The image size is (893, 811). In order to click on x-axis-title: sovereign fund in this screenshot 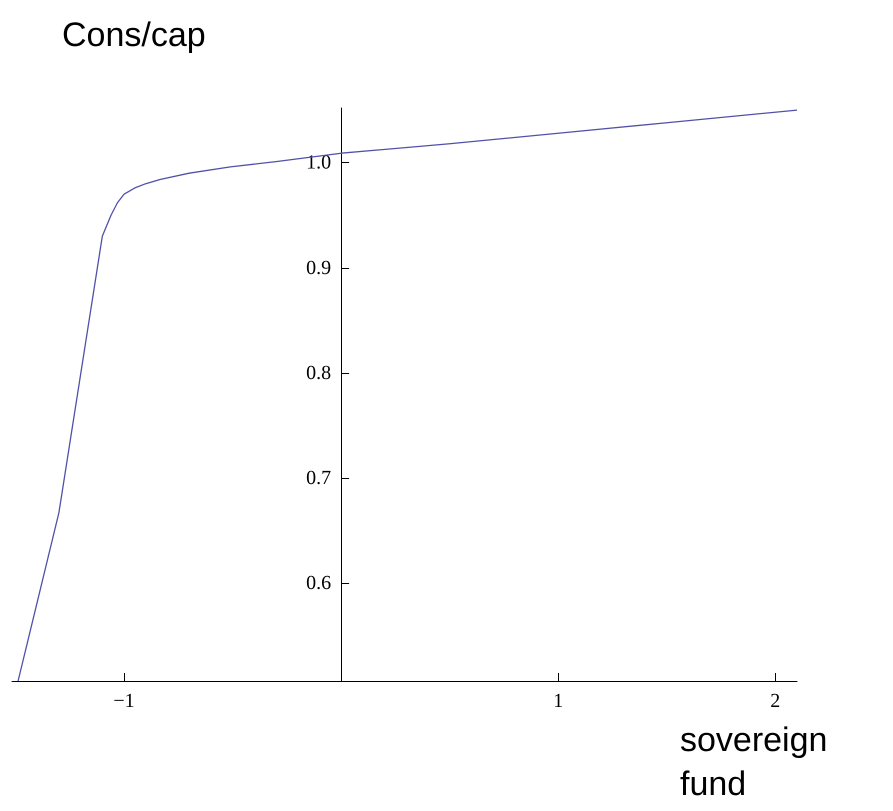, I will do `click(754, 762)`.